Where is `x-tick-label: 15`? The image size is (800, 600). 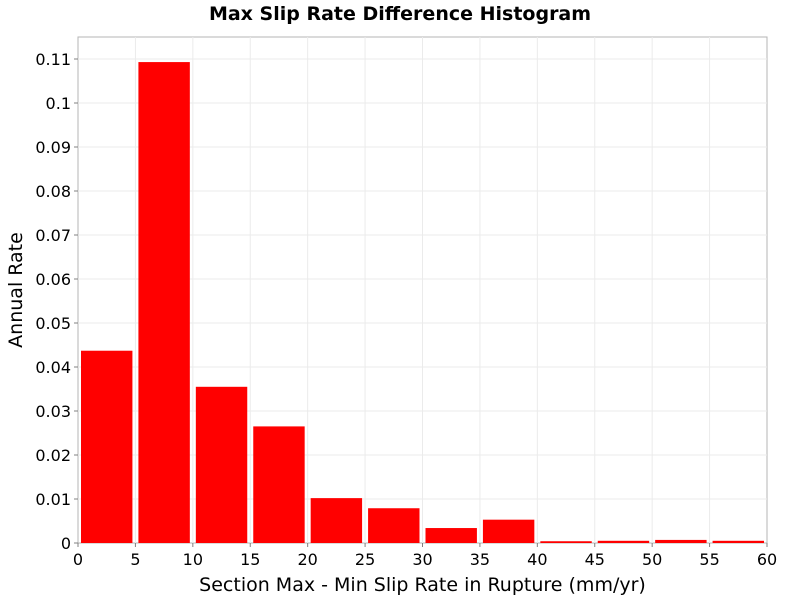 x-tick-label: 15 is located at coordinates (250, 559).